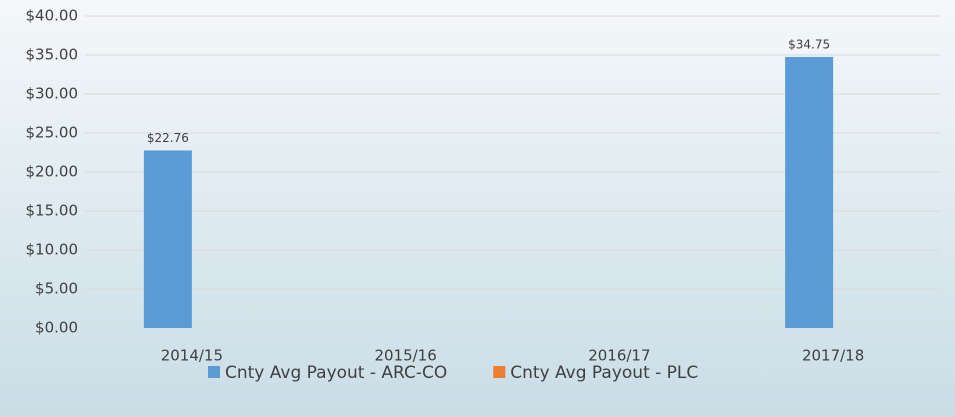  I want to click on y-tick-label: $40.00, so click(52, 16).